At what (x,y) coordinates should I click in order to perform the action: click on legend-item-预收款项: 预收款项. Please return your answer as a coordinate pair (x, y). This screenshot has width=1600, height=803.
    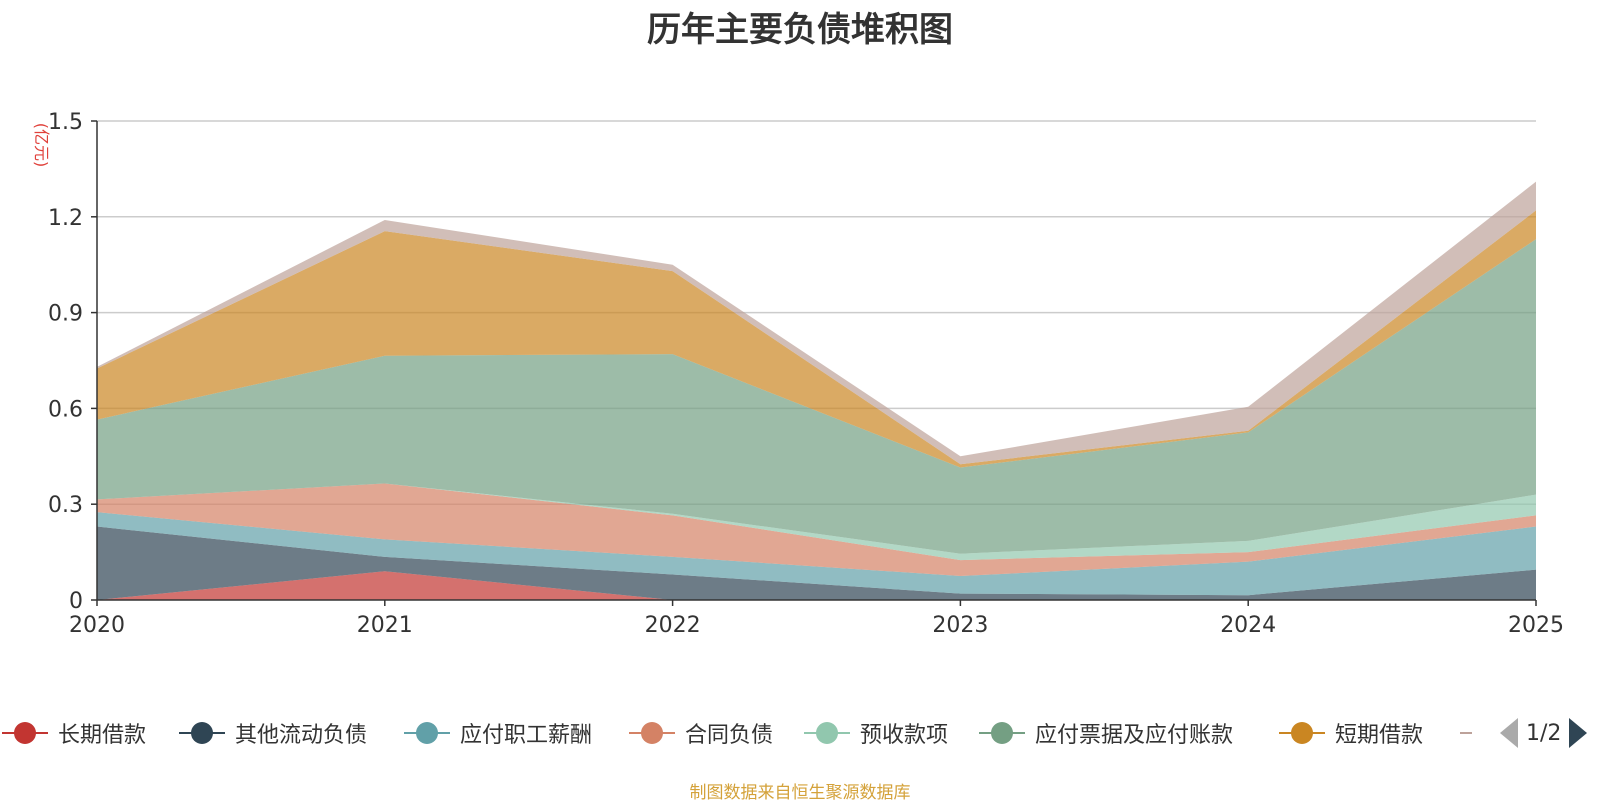
    Looking at the image, I should click on (875, 733).